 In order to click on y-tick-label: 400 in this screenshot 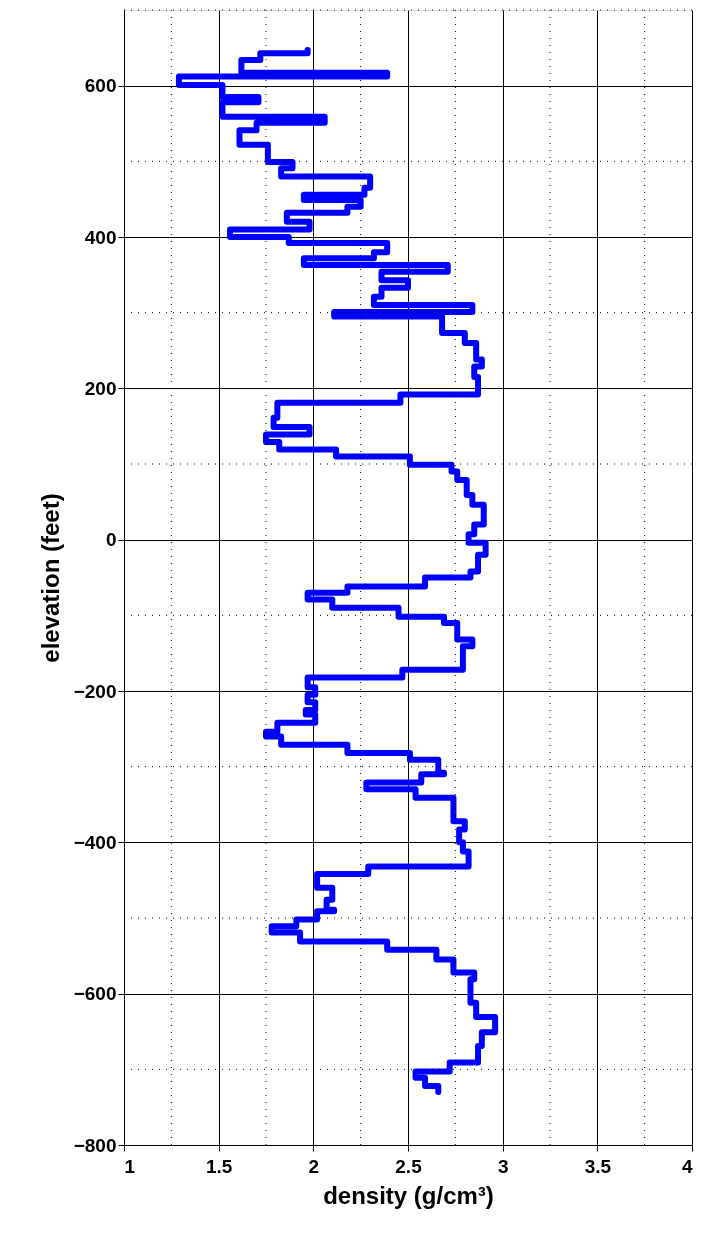, I will do `click(100, 237)`.